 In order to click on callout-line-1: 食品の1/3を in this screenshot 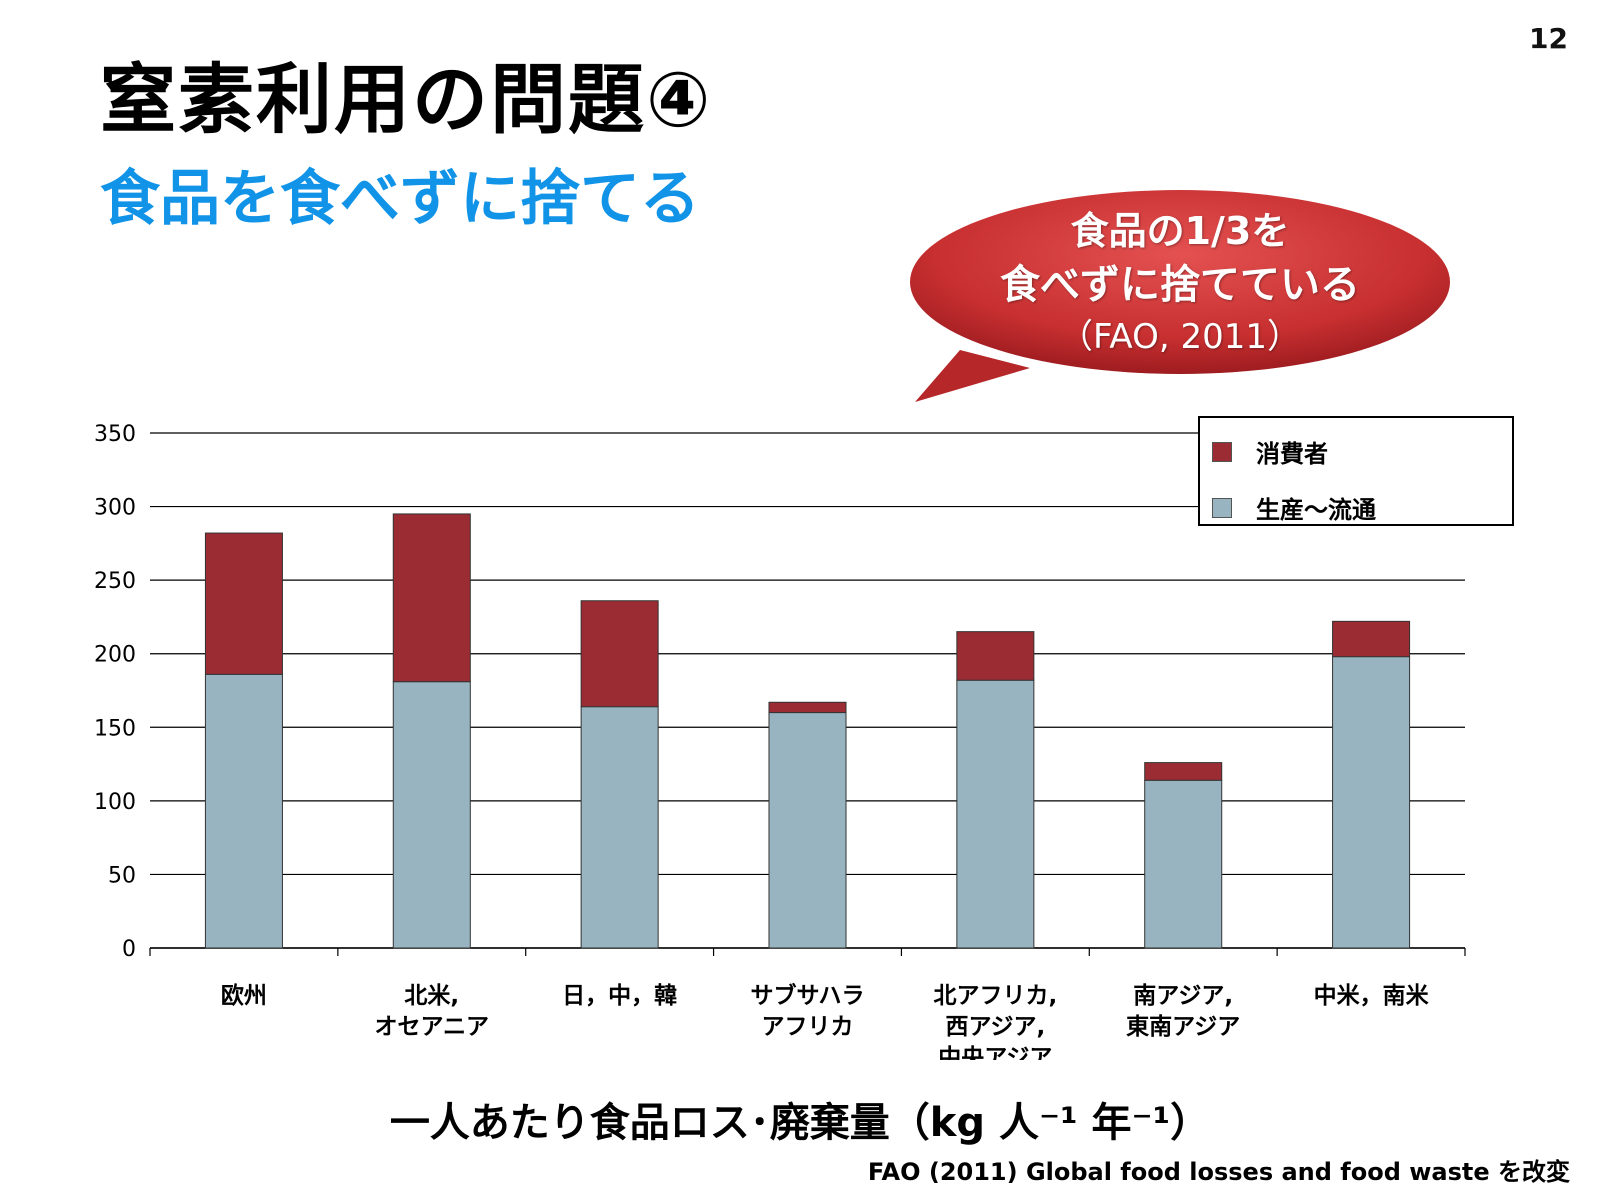, I will do `click(1180, 231)`.